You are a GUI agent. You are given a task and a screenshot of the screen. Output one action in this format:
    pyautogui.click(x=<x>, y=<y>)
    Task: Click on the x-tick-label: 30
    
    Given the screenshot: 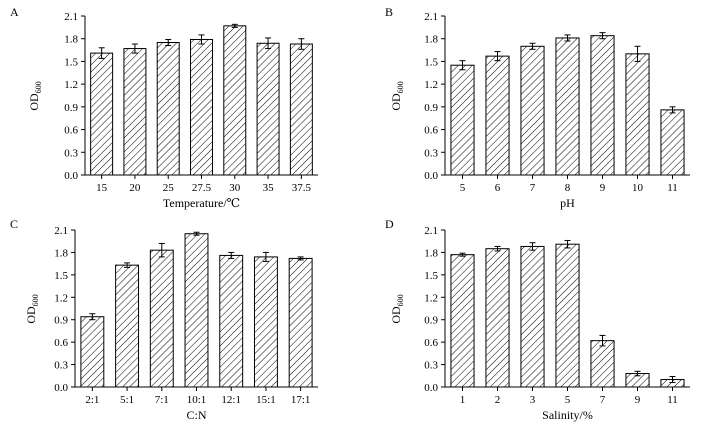 What is the action you would take?
    pyautogui.click(x=235, y=188)
    